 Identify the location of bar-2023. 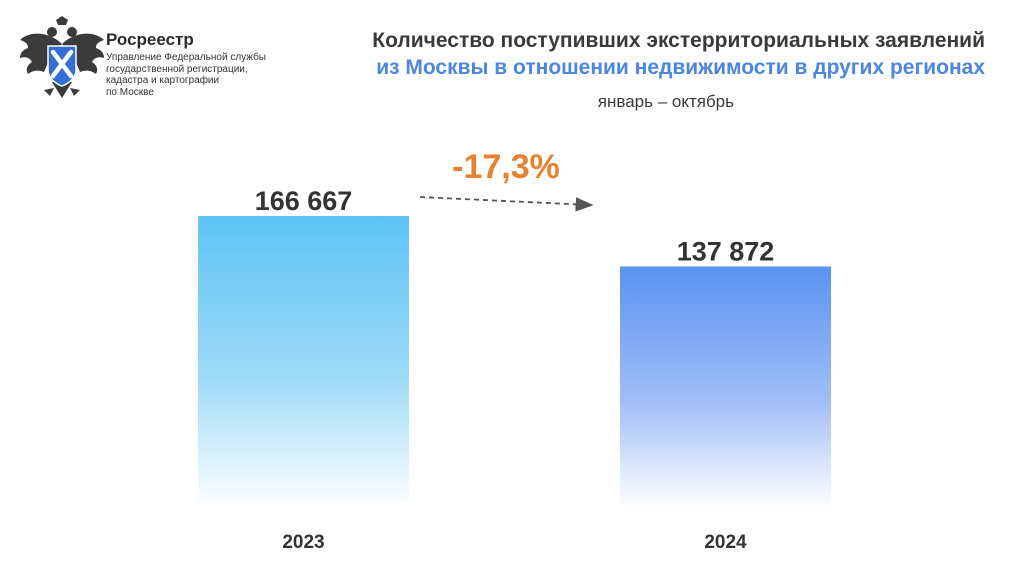
(303, 362).